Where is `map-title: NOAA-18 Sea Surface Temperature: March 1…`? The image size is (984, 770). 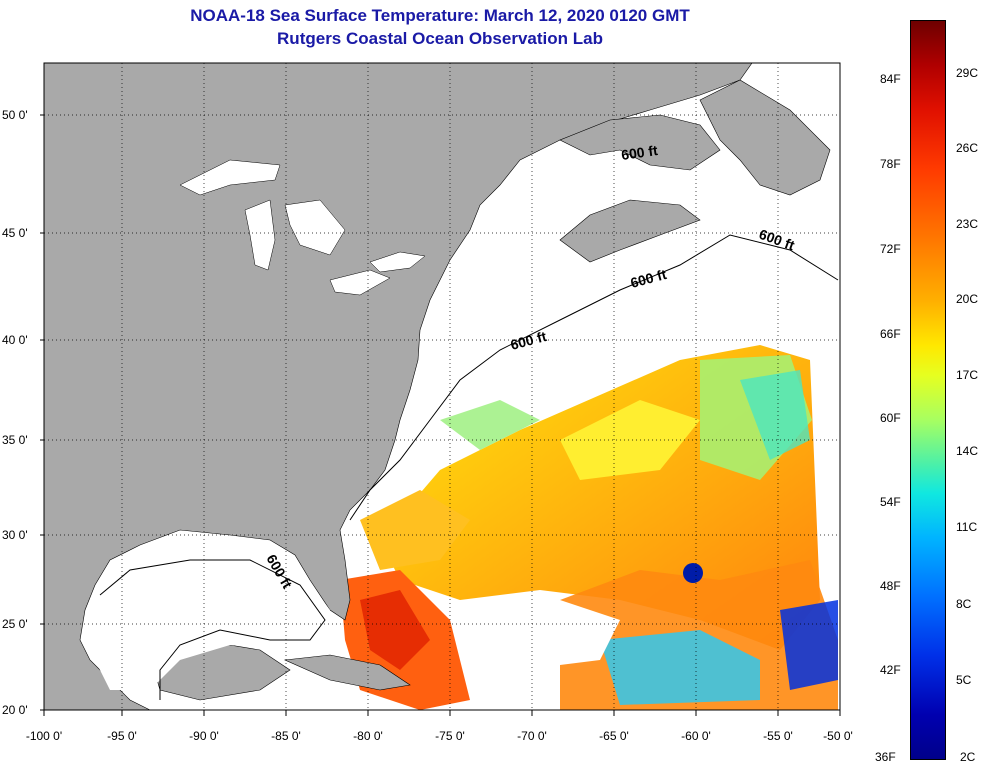
map-title: NOAA-18 Sea Surface Temperature: March 1… is located at coordinates (440, 15).